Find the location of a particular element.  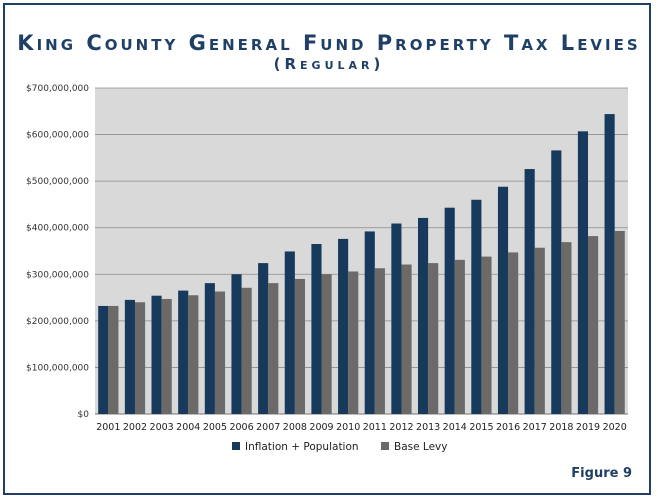

x-tick-label: 2013 is located at coordinates (428, 427).